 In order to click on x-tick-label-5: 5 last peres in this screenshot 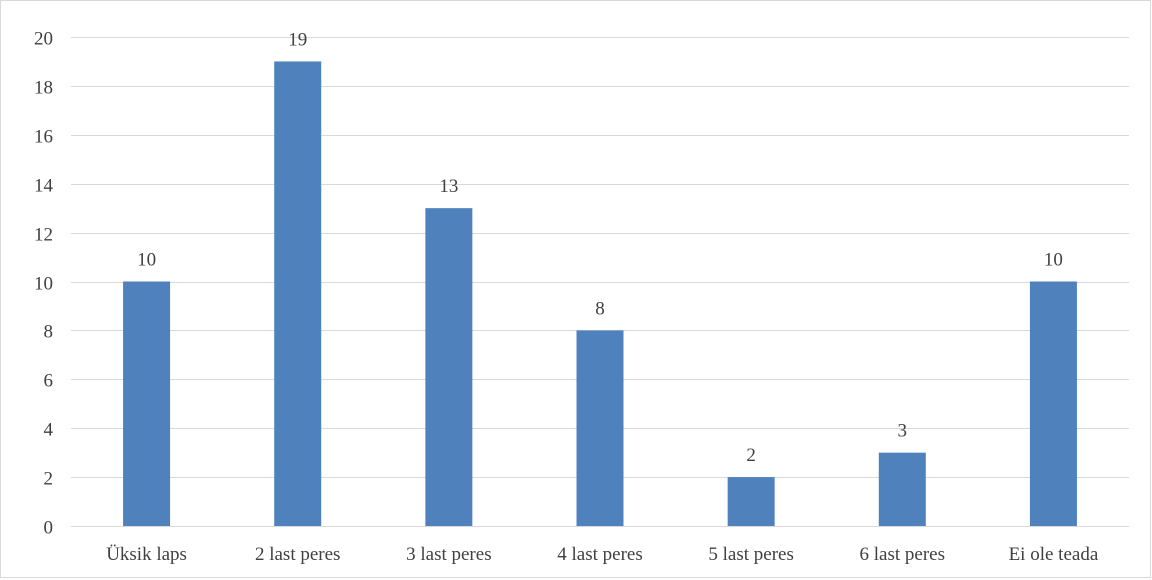, I will do `click(750, 554)`.